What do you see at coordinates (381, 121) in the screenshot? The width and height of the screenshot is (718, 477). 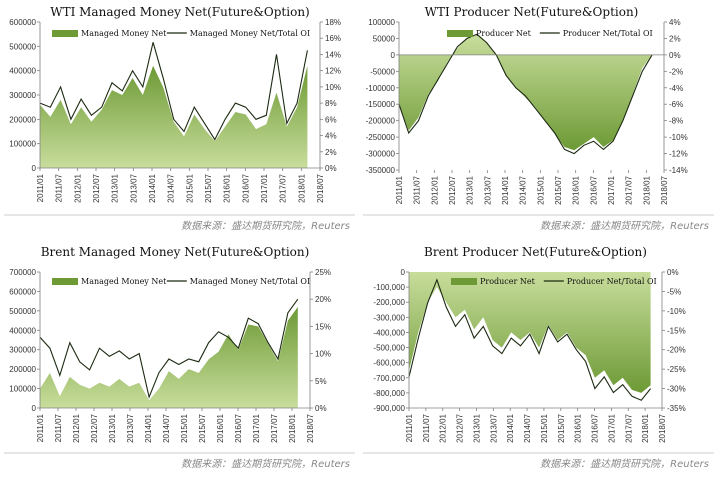 I see `left-tick-label: -200000` at bounding box center [381, 121].